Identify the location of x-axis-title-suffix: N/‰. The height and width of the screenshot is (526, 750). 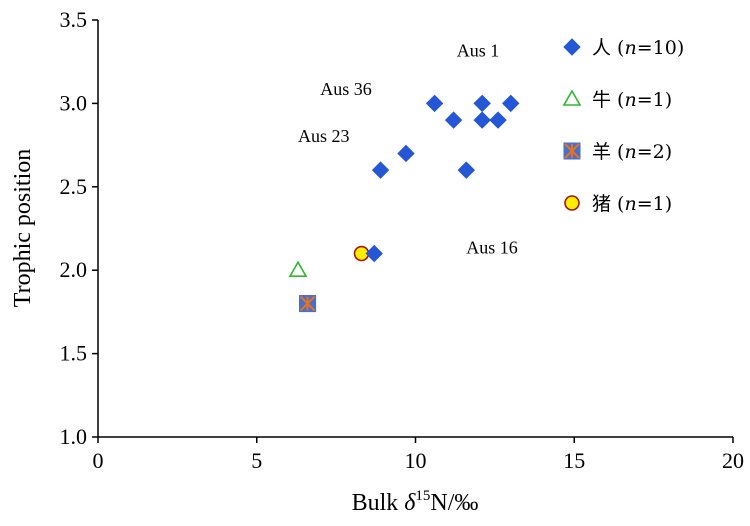
(454, 503).